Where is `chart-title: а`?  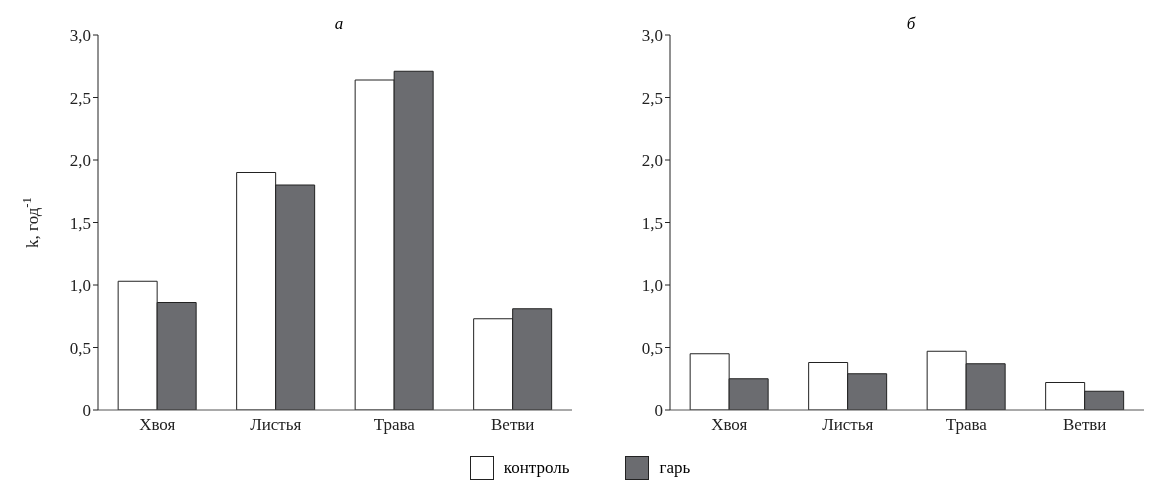
chart-title: а is located at coordinates (339, 24).